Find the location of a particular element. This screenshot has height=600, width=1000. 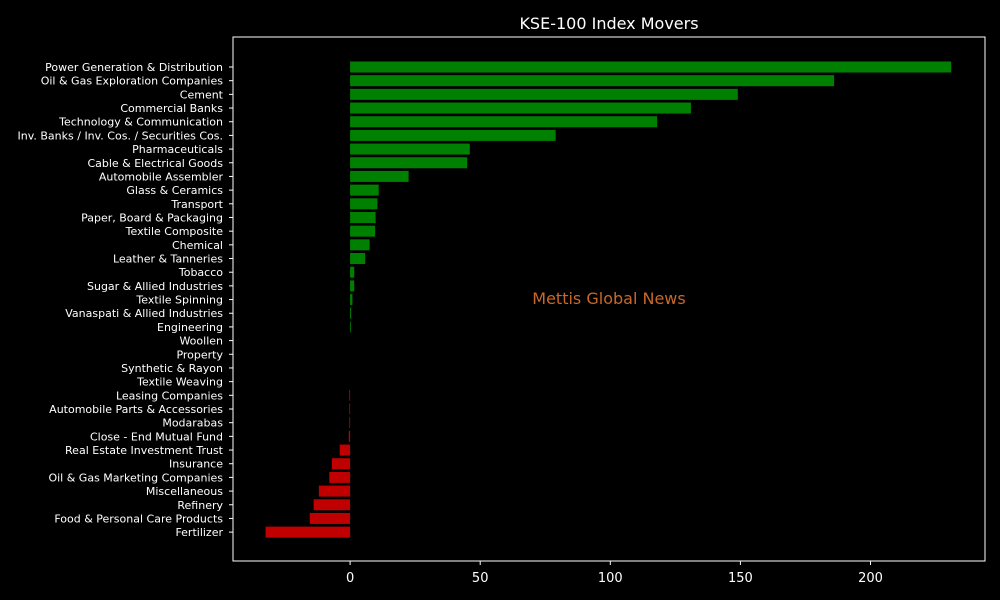

x-axis: 0 50 100 150 200 is located at coordinates (614, 573).